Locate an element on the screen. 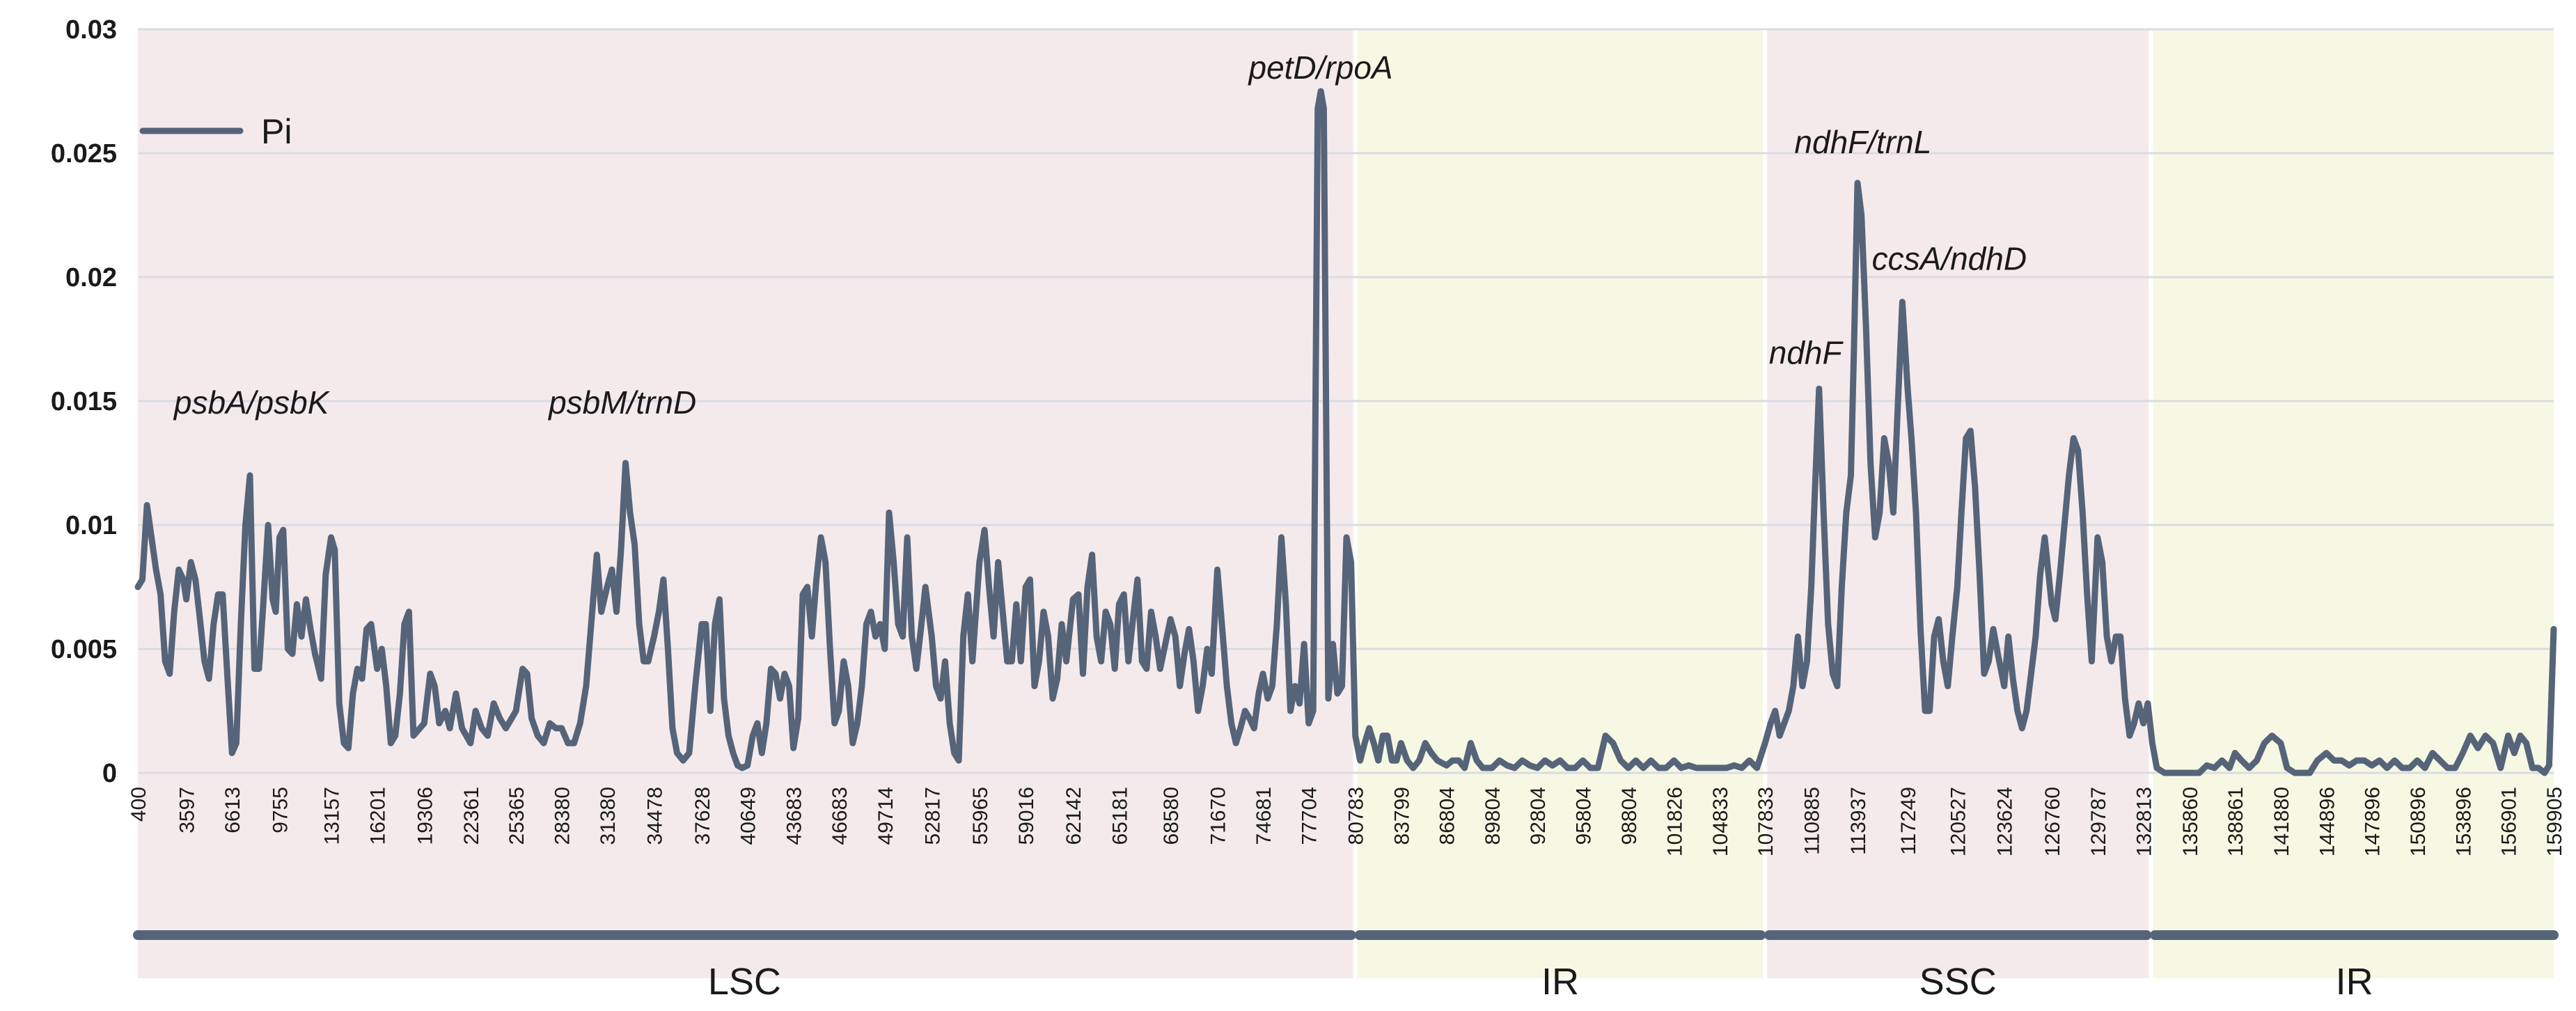  x-tick-label: 25365 is located at coordinates (516, 816).